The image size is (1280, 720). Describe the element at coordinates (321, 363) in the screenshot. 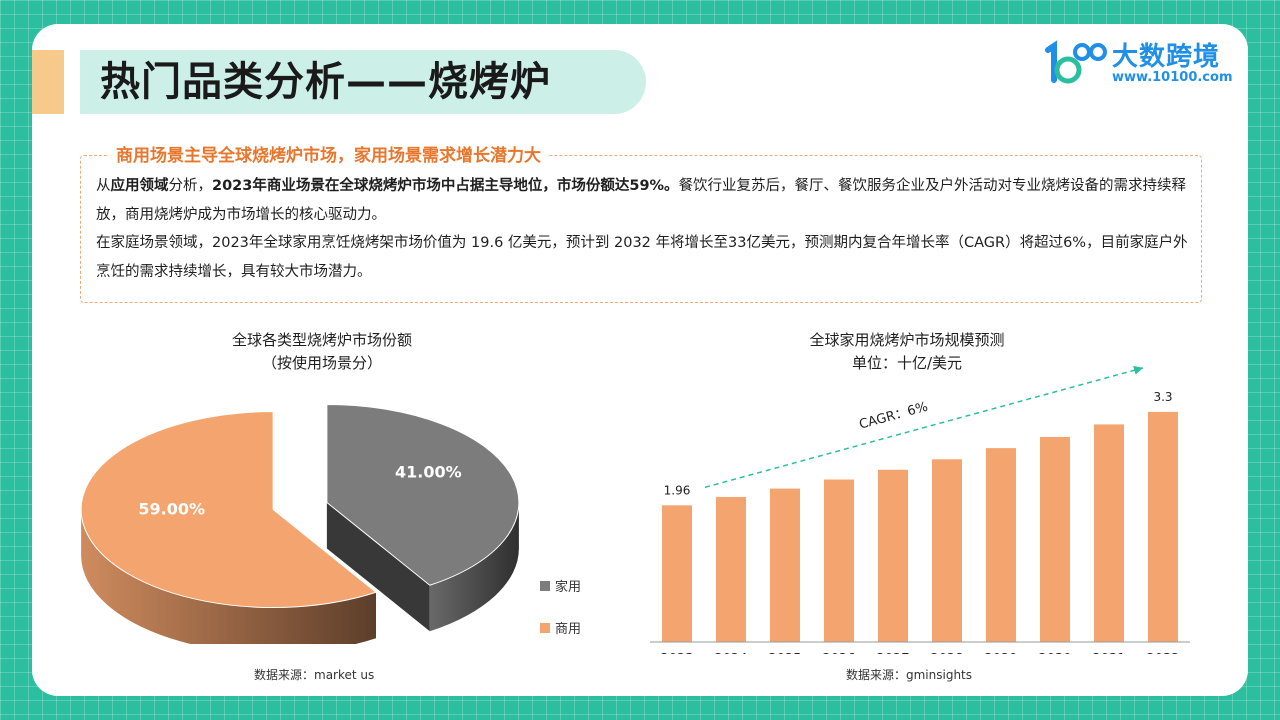

I see `pie-title-line-2: （按使用场景分）` at that location.